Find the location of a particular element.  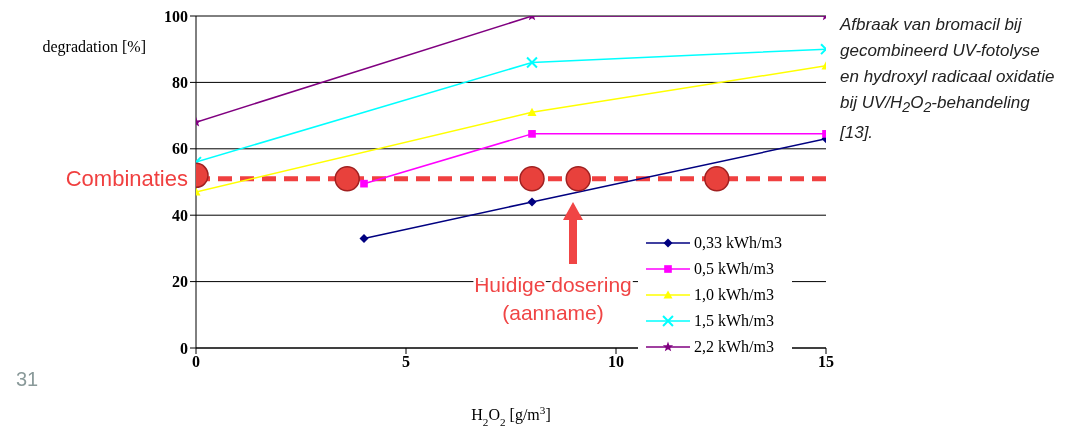

legend-label: 1,0 kWh/m3 is located at coordinates (734, 295).